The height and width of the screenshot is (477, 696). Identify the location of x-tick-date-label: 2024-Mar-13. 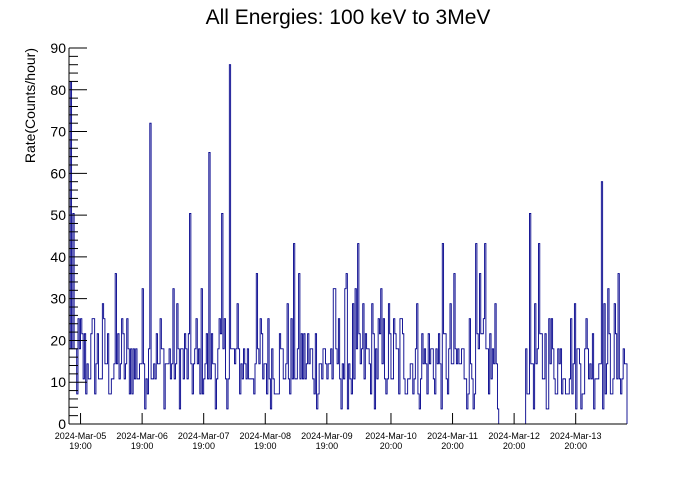
(576, 436).